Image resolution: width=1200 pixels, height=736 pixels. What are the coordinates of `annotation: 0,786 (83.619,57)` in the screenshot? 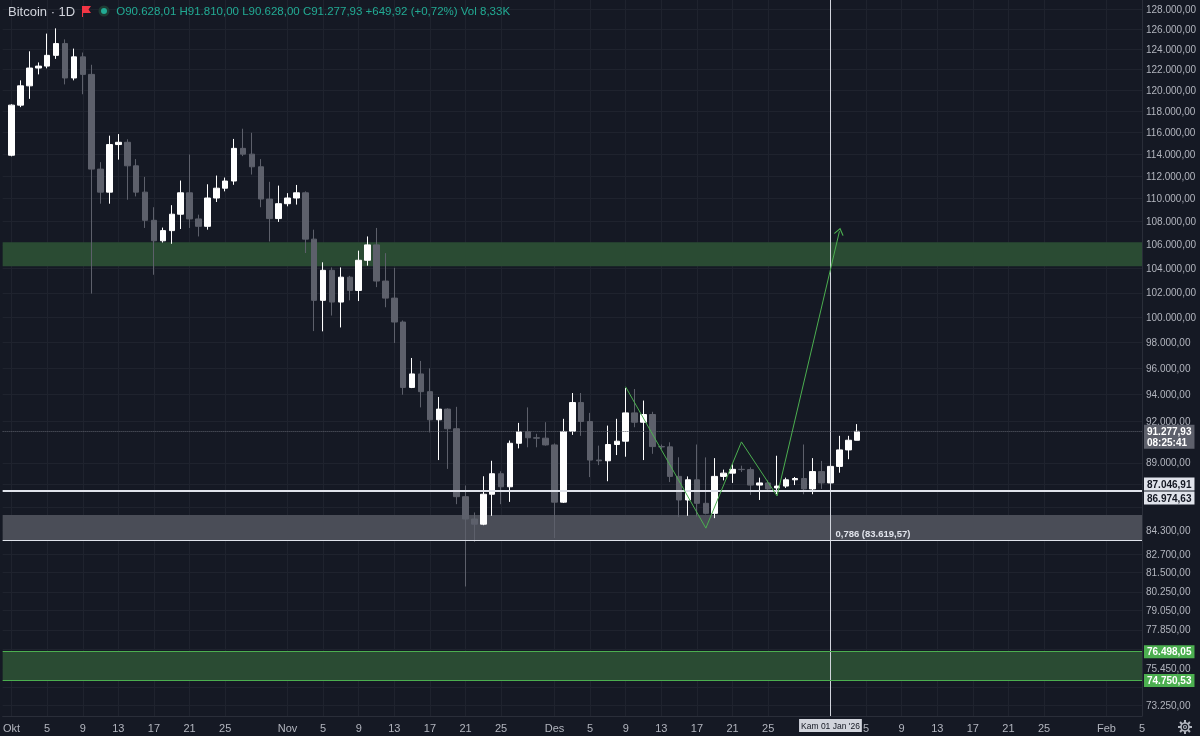 It's located at (873, 534).